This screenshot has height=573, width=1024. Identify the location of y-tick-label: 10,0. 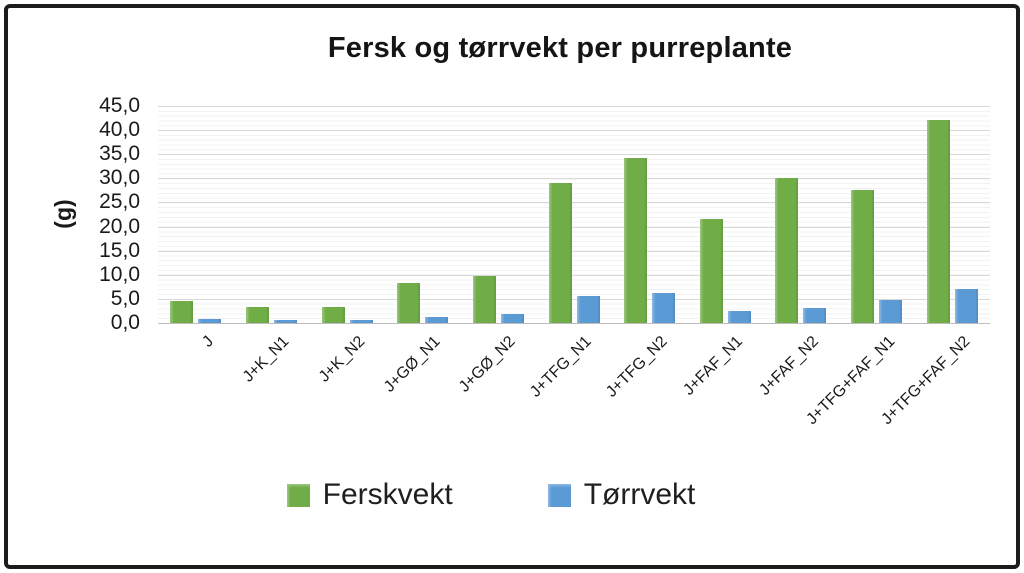
(119, 274).